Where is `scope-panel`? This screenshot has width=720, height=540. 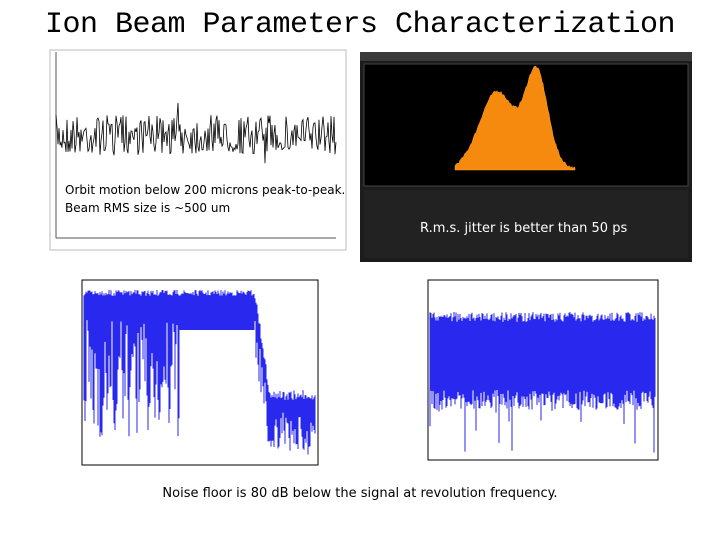
scope-panel is located at coordinates (526, 224).